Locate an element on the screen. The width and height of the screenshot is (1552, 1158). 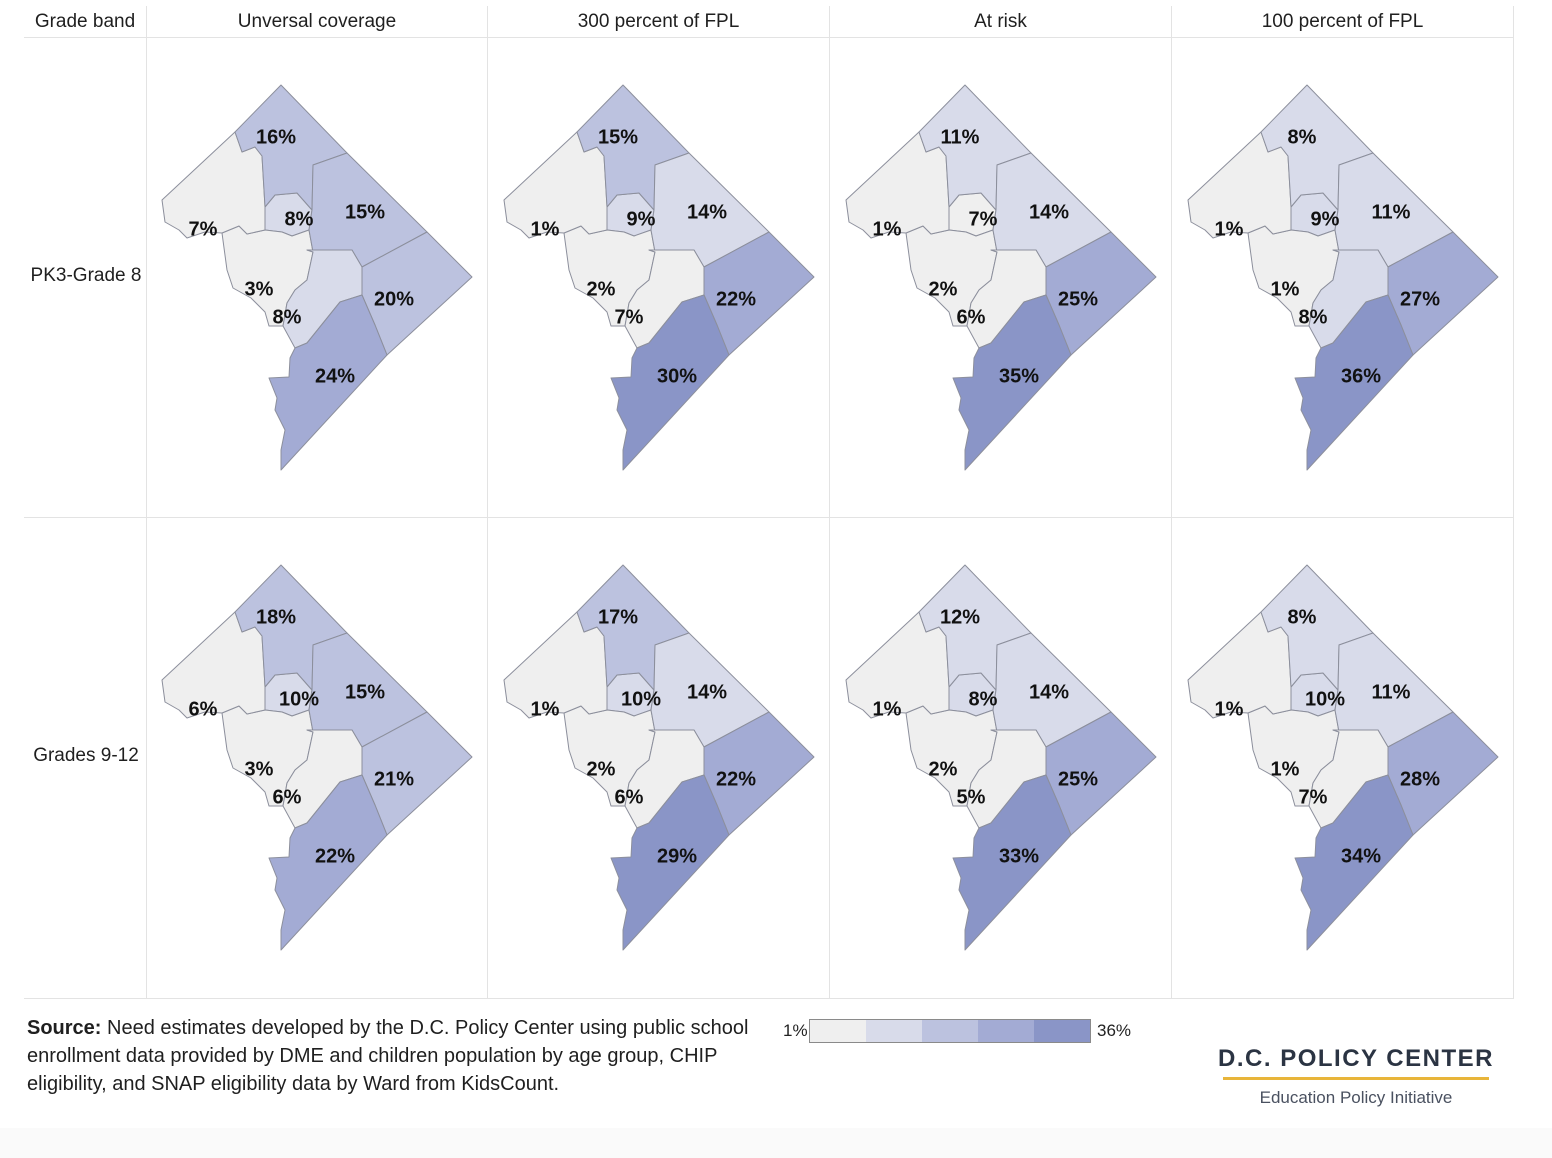
map-panel: 10% 1% 1% 8% 11% 7% 28% 34% is located at coordinates (1343, 757).